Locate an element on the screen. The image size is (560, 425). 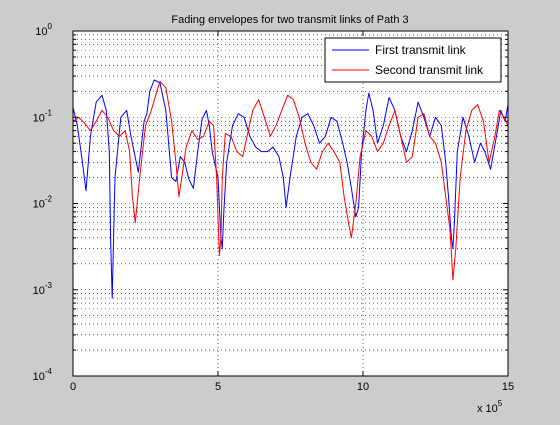
x-tick-label: 15 is located at coordinates (508, 387).